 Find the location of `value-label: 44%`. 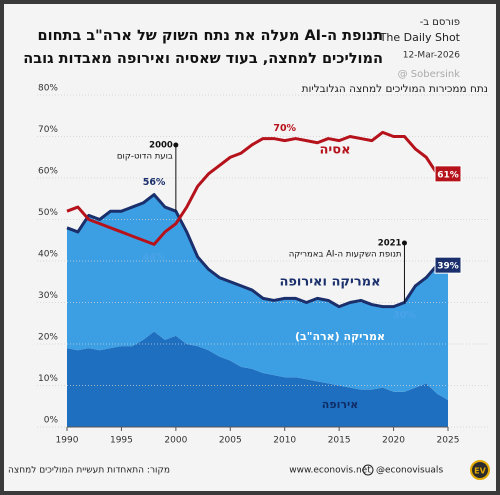

value-label: 44% is located at coordinates (154, 257).